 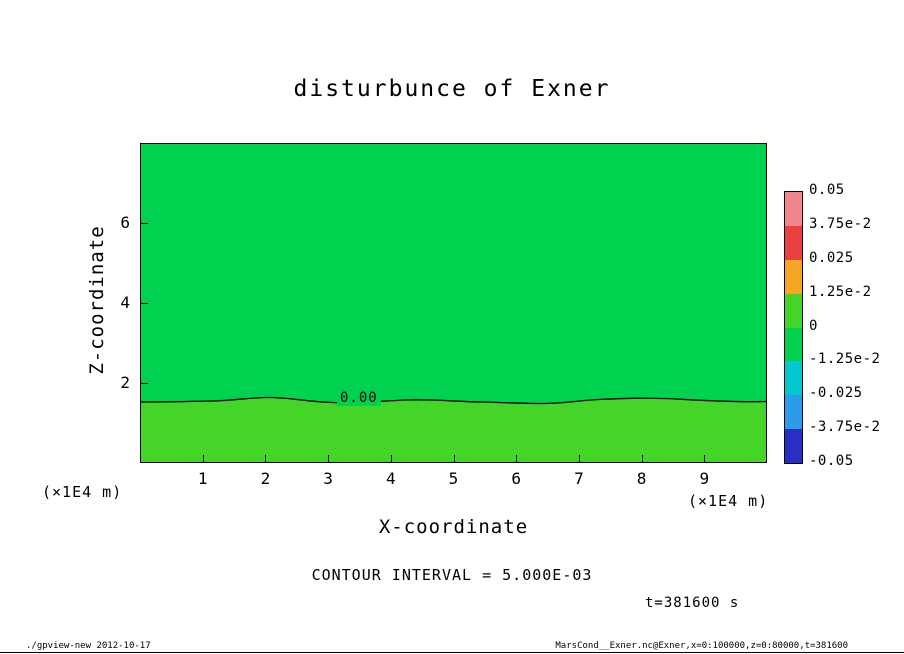 What do you see at coordinates (813, 325) in the screenshot?
I see `colorbar-tick-label: 0` at bounding box center [813, 325].